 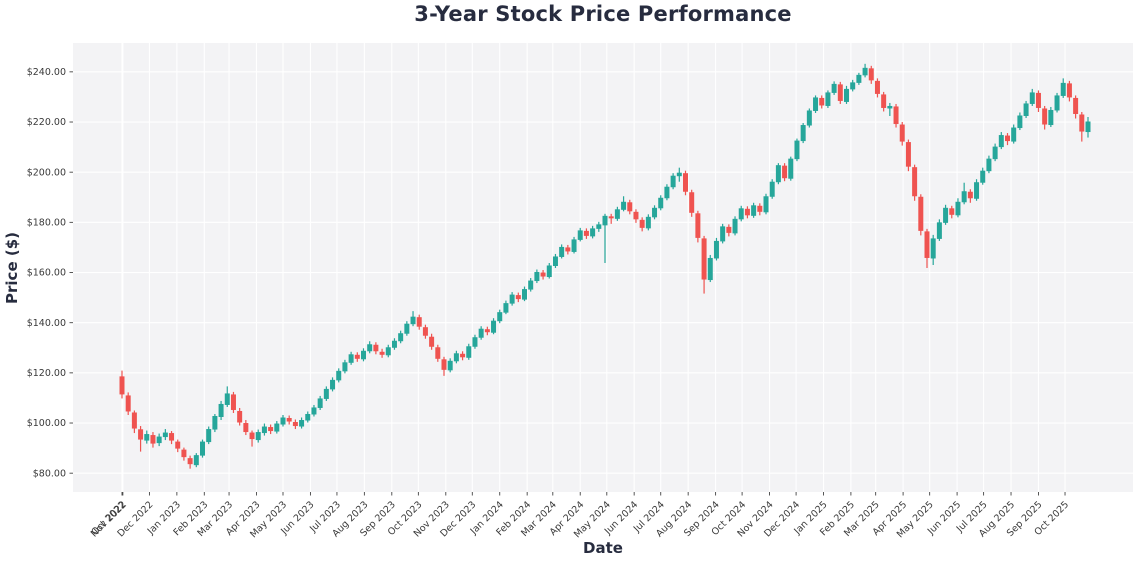 I want to click on y-tick-label: $240.00, so click(x=46, y=72).